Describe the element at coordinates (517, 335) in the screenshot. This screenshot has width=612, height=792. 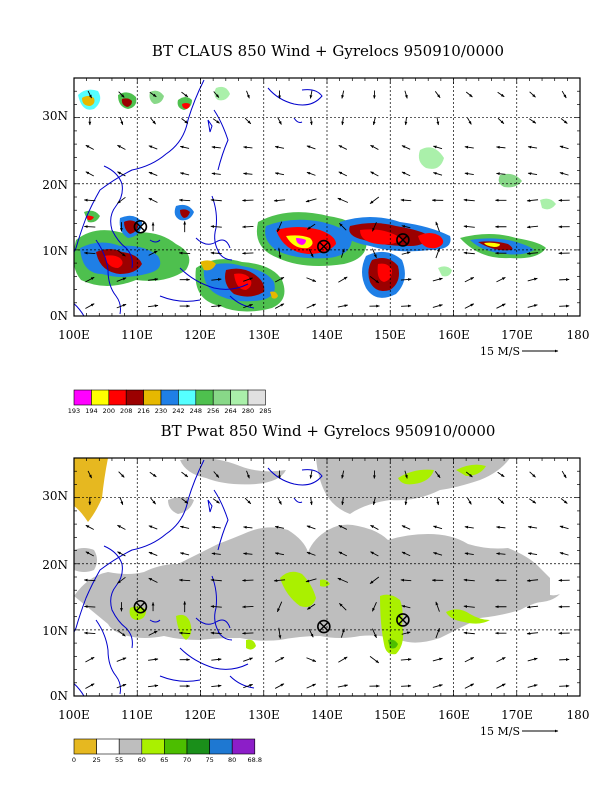
I see `x-tick-label: 170E` at that location.